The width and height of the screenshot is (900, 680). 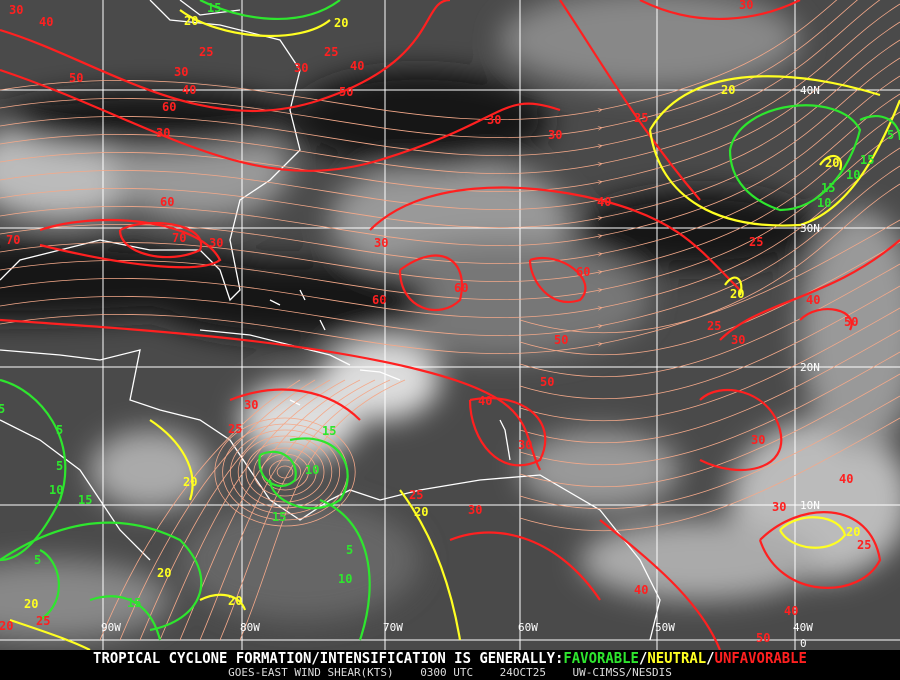 What do you see at coordinates (803, 643) in the screenshot?
I see `latitude-label: 0` at bounding box center [803, 643].